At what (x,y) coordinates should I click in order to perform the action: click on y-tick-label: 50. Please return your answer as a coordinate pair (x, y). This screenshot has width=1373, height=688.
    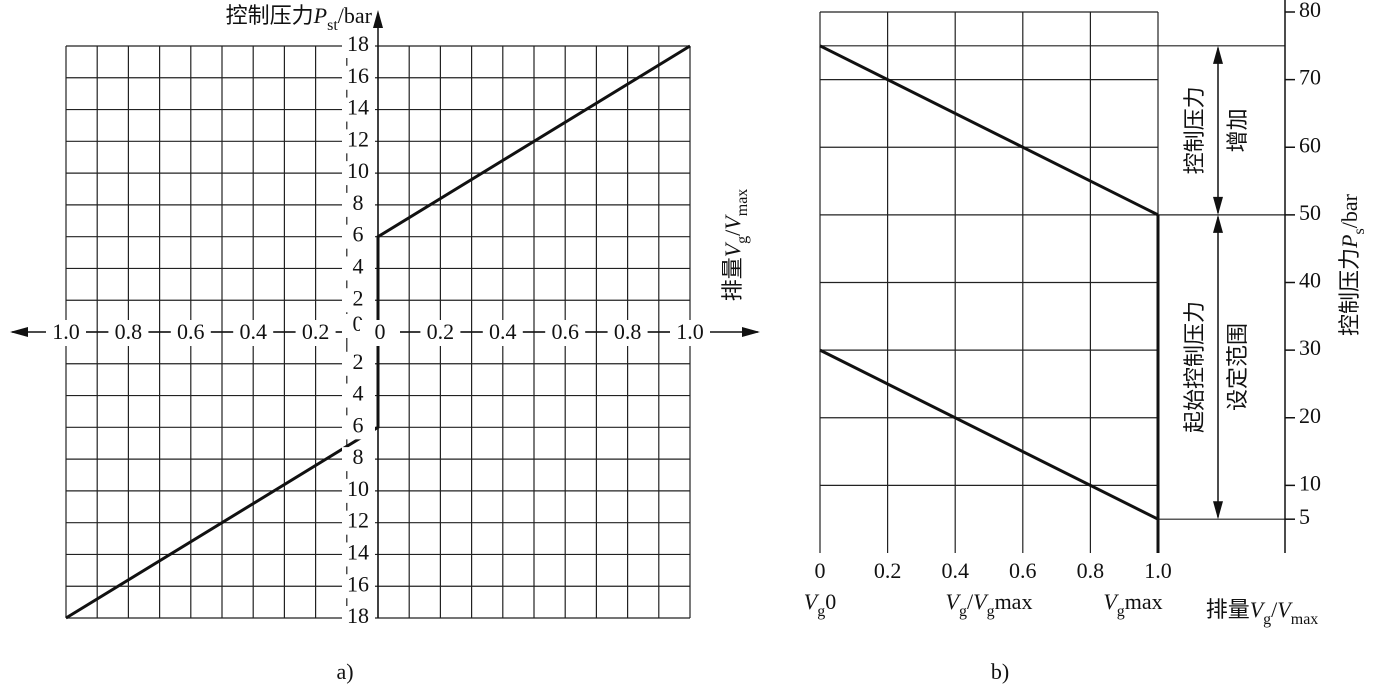
    Looking at the image, I should click on (1310, 212).